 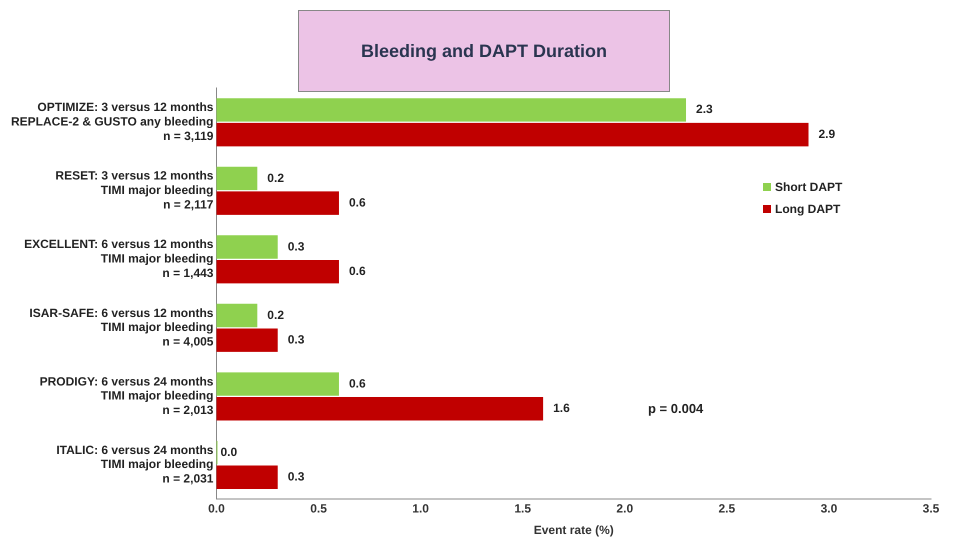 What do you see at coordinates (484, 51) in the screenshot?
I see `title-box: Bleeding and DAPT Duration` at bounding box center [484, 51].